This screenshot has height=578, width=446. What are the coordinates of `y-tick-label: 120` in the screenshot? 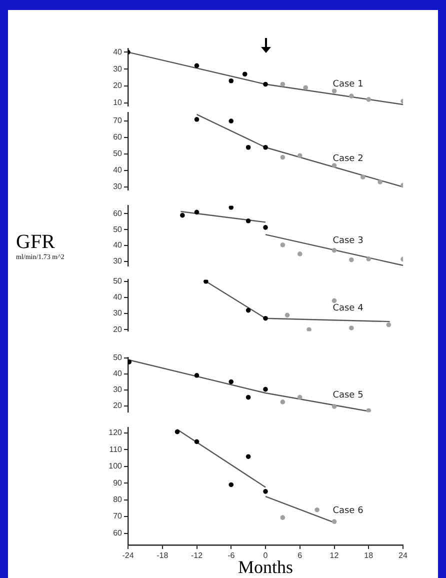 It's located at (115, 433).